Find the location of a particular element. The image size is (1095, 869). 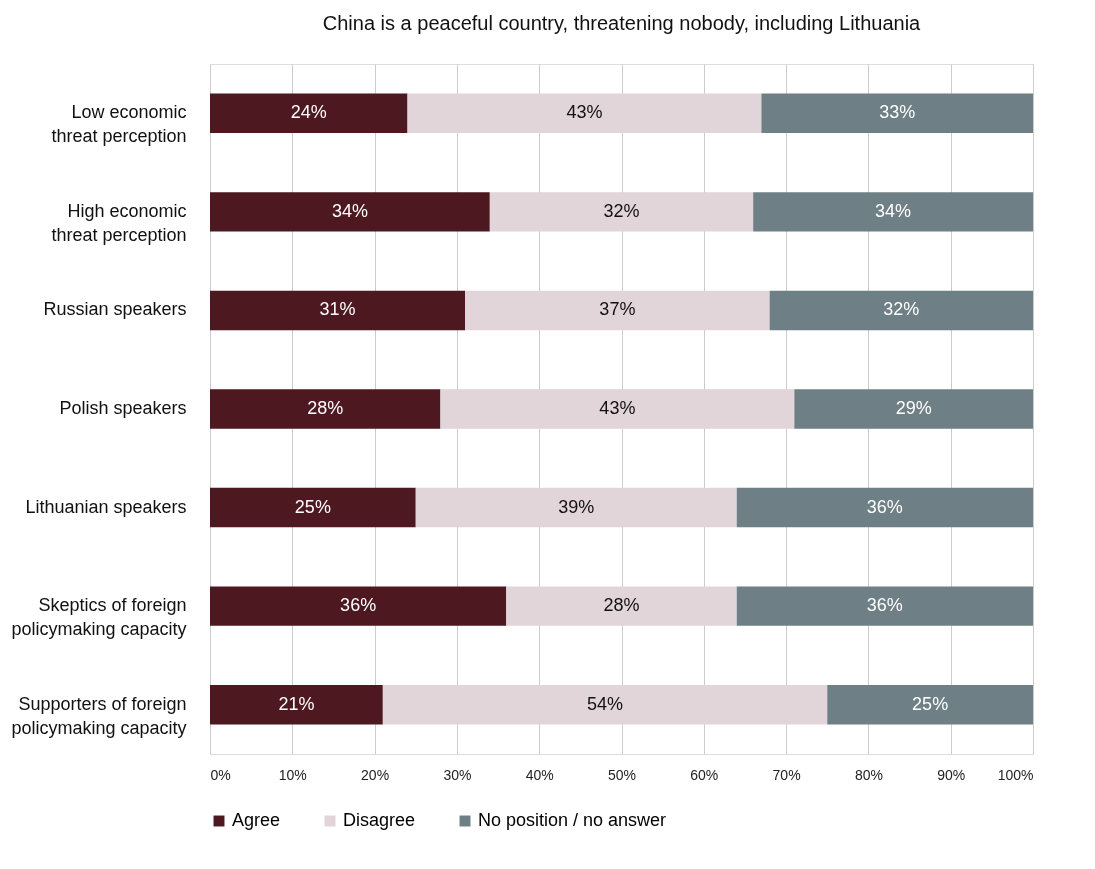

data-label: 33% is located at coordinates (897, 112).